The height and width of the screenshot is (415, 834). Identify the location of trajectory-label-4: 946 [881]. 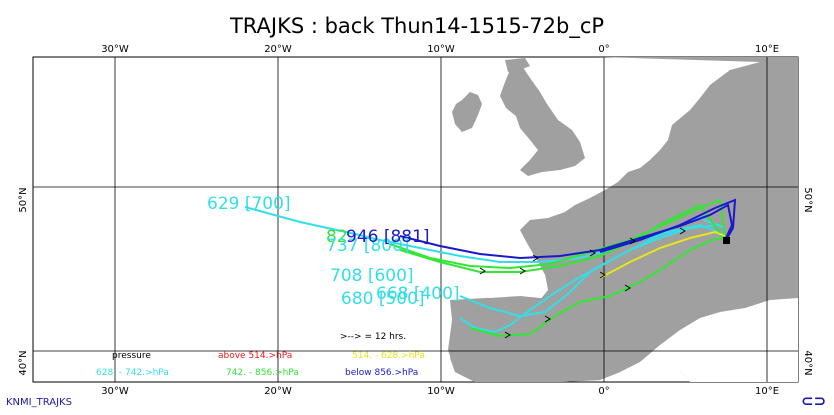
(388, 237).